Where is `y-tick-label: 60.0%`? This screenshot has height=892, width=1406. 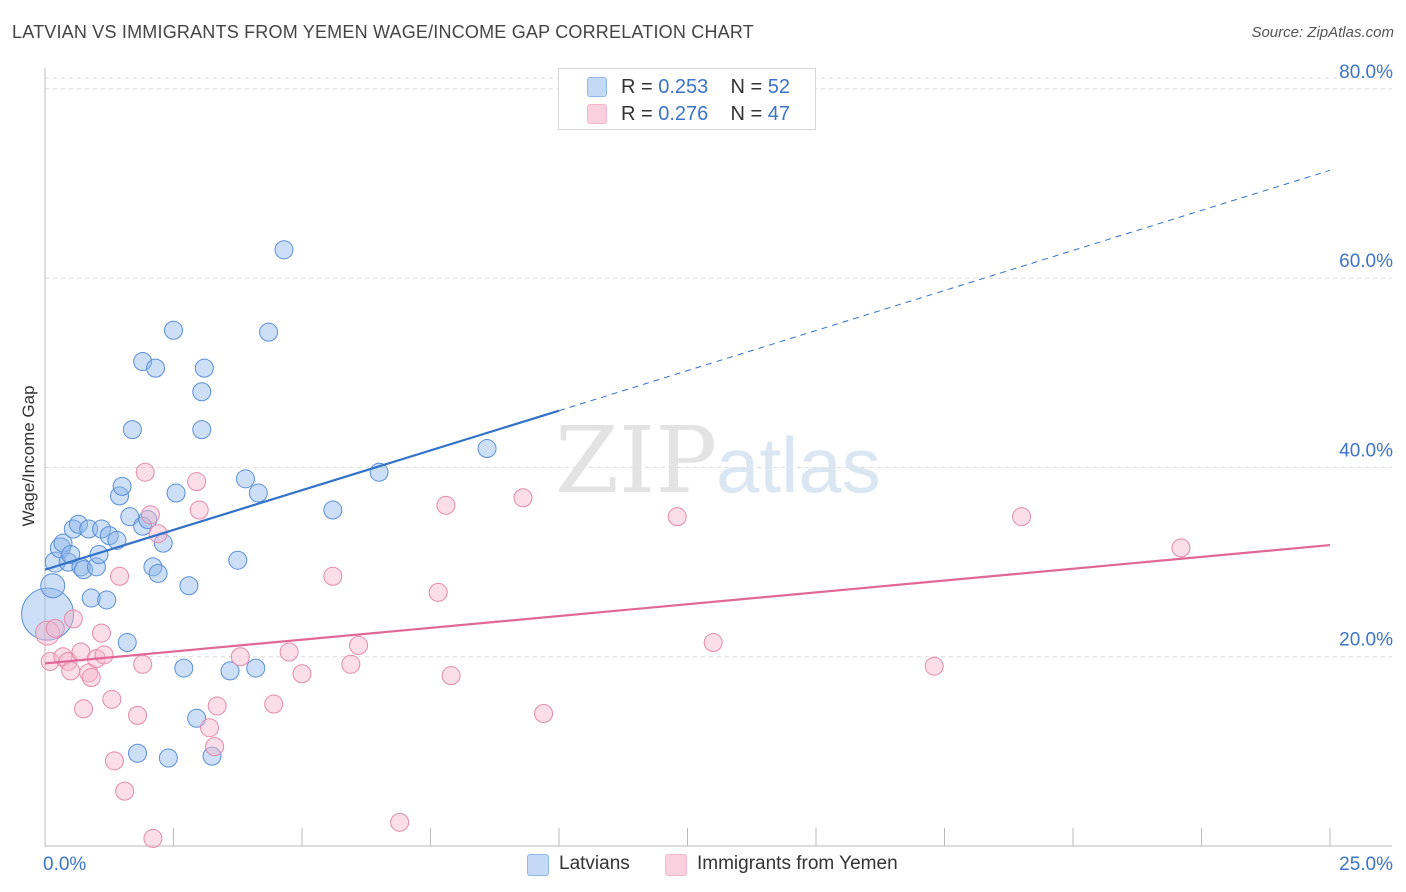 y-tick-label: 60.0% is located at coordinates (1366, 261).